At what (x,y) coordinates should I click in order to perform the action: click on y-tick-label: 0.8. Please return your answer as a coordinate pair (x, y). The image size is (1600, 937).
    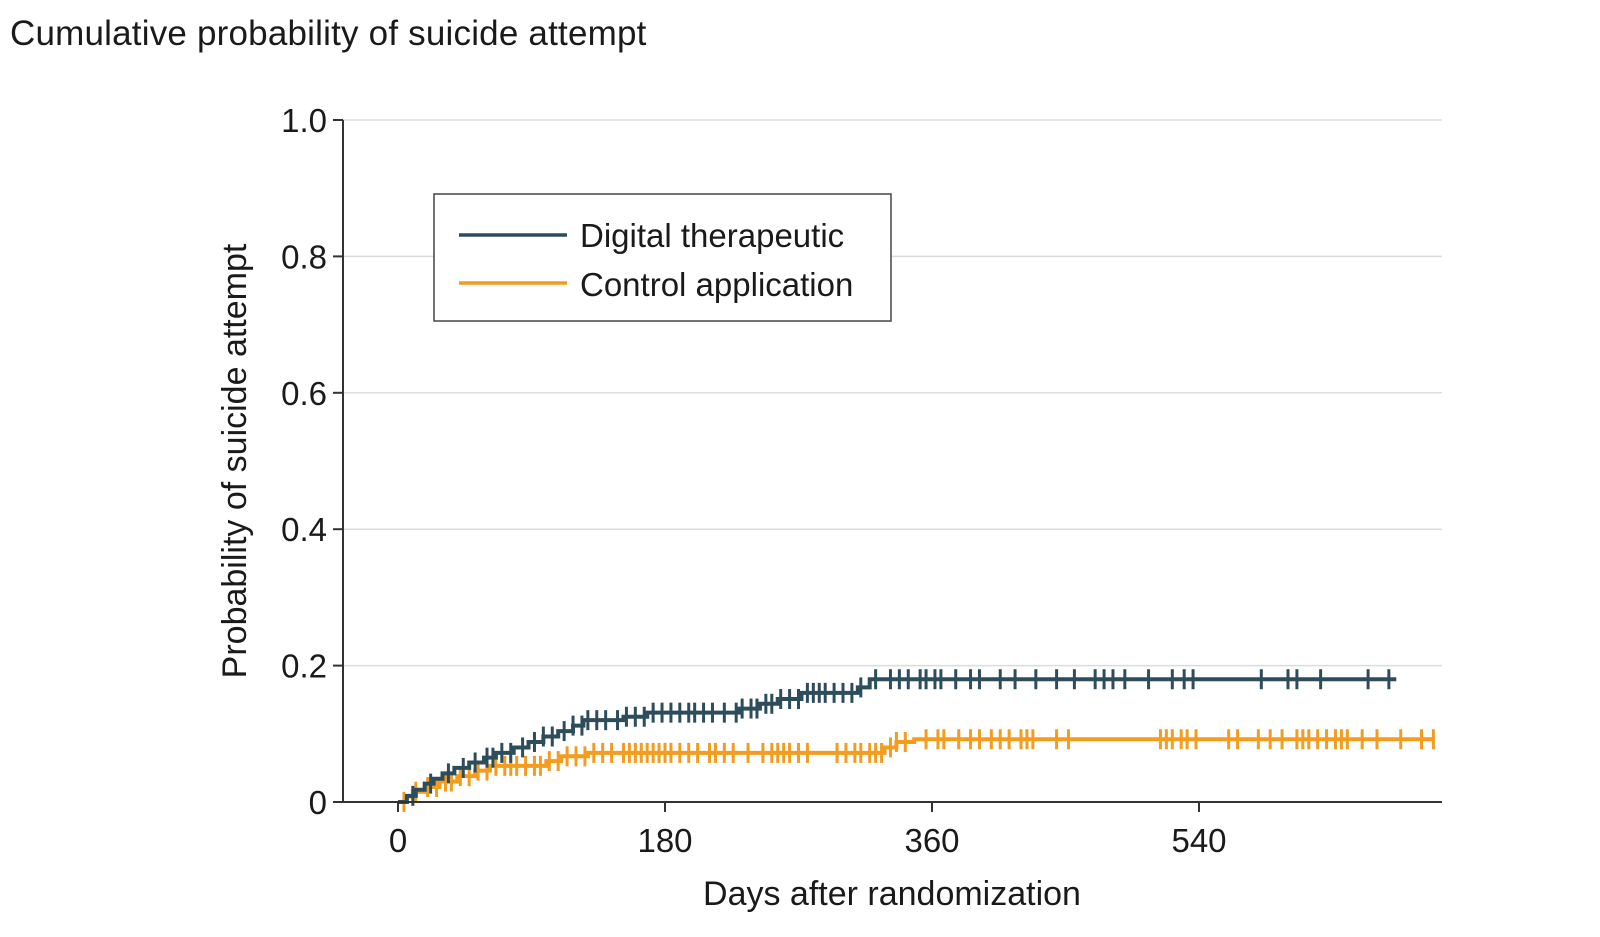
    Looking at the image, I should click on (304, 256).